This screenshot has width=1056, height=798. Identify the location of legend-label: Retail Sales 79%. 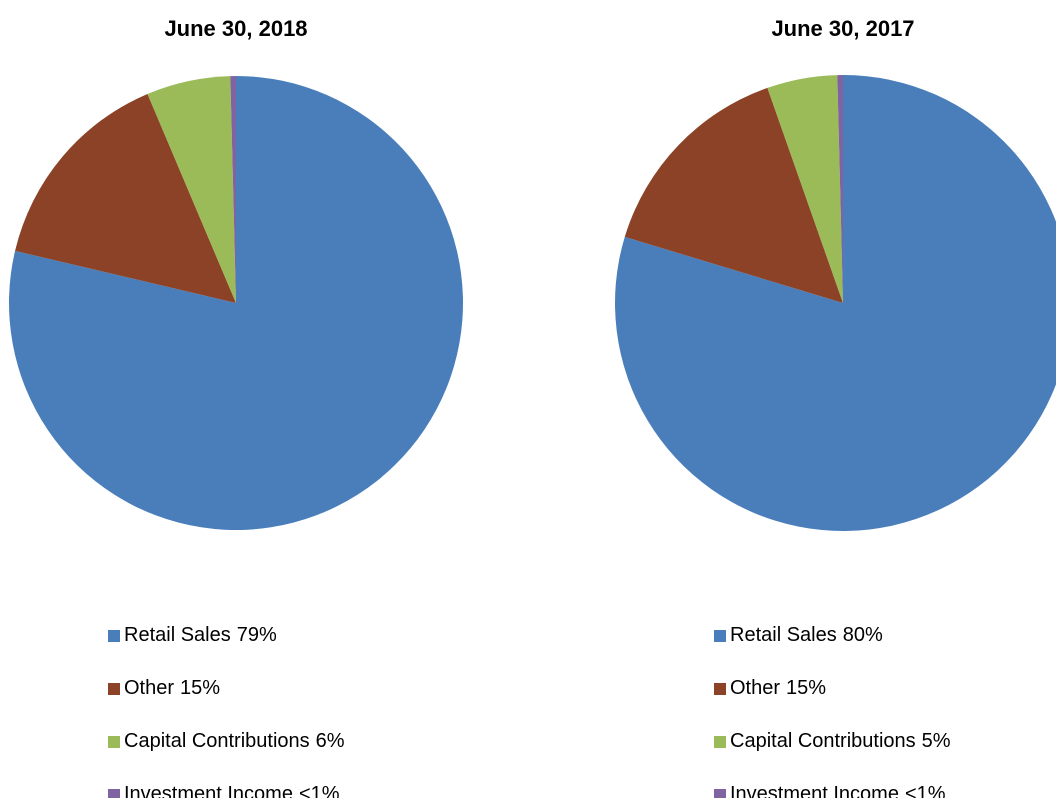
(200, 635).